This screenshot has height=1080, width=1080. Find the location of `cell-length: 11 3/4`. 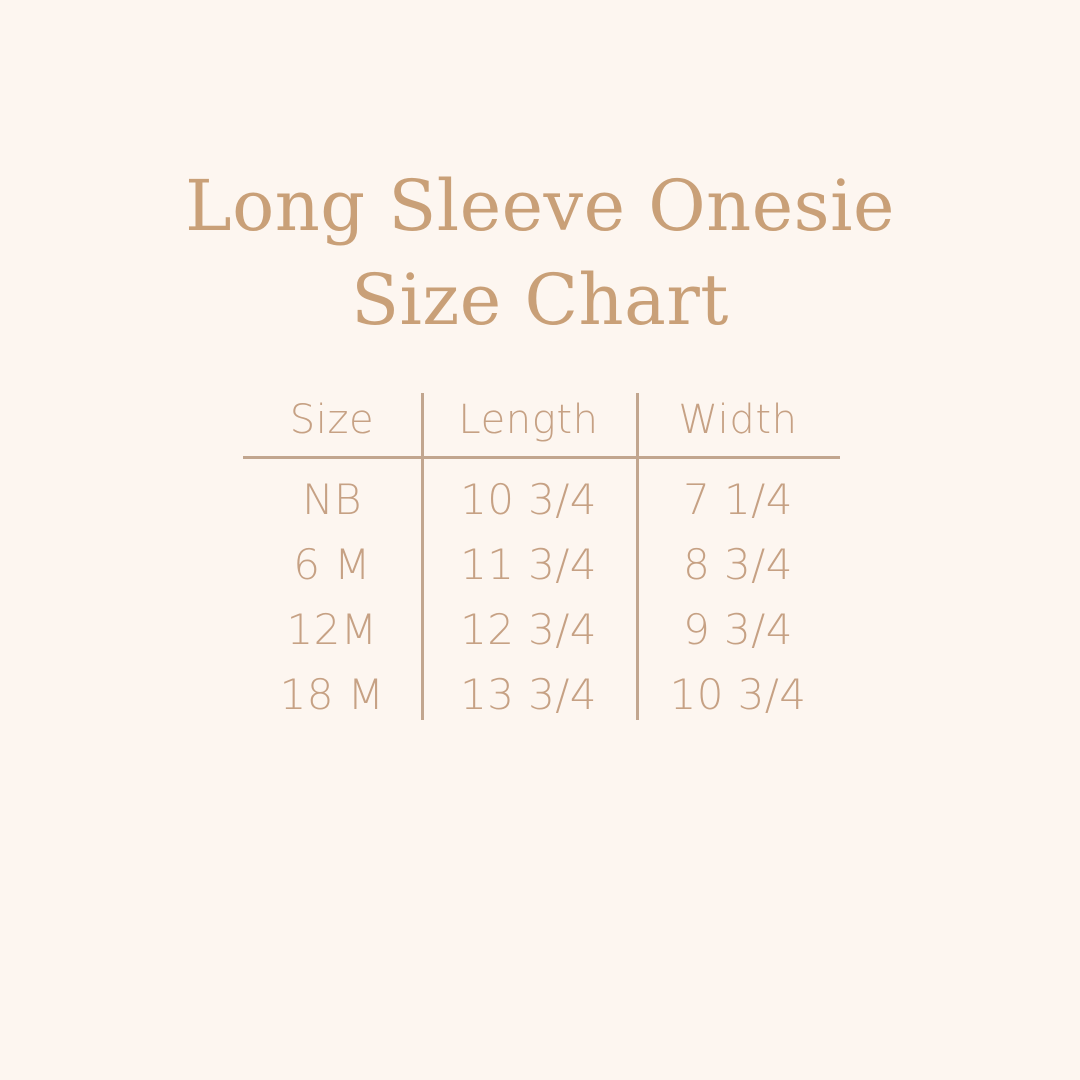

cell-length: 11 3/4 is located at coordinates (528, 564).